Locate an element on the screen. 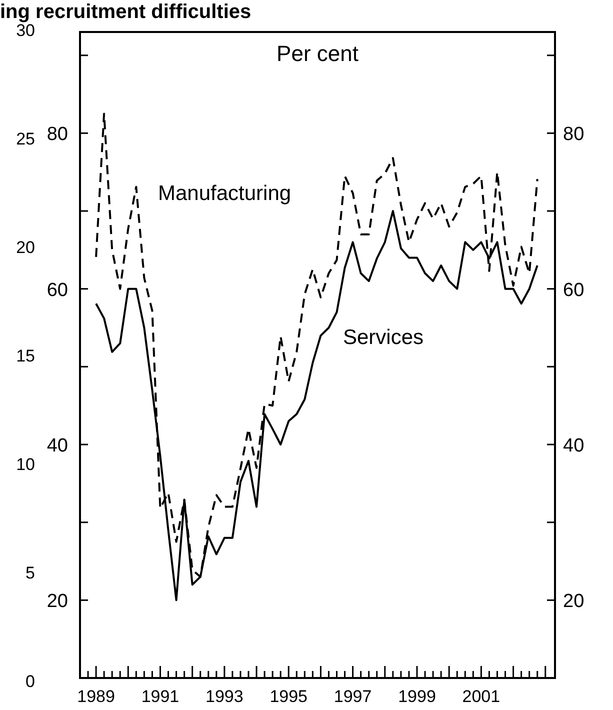  x-tick-label: 1991 is located at coordinates (160, 696).